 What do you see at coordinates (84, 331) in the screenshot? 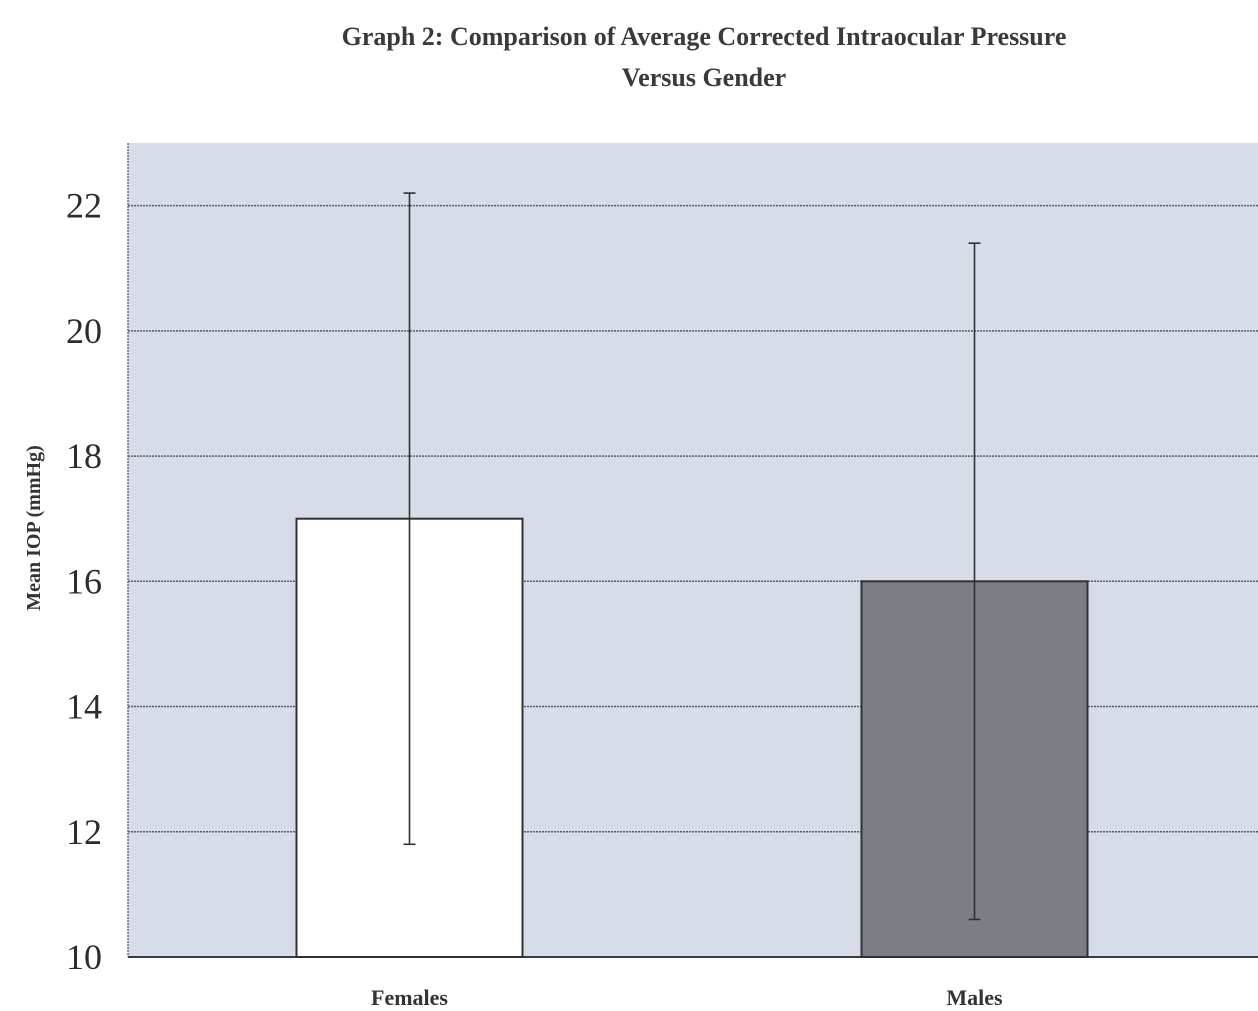
I see `y-tick-label-20: 20` at bounding box center [84, 331].